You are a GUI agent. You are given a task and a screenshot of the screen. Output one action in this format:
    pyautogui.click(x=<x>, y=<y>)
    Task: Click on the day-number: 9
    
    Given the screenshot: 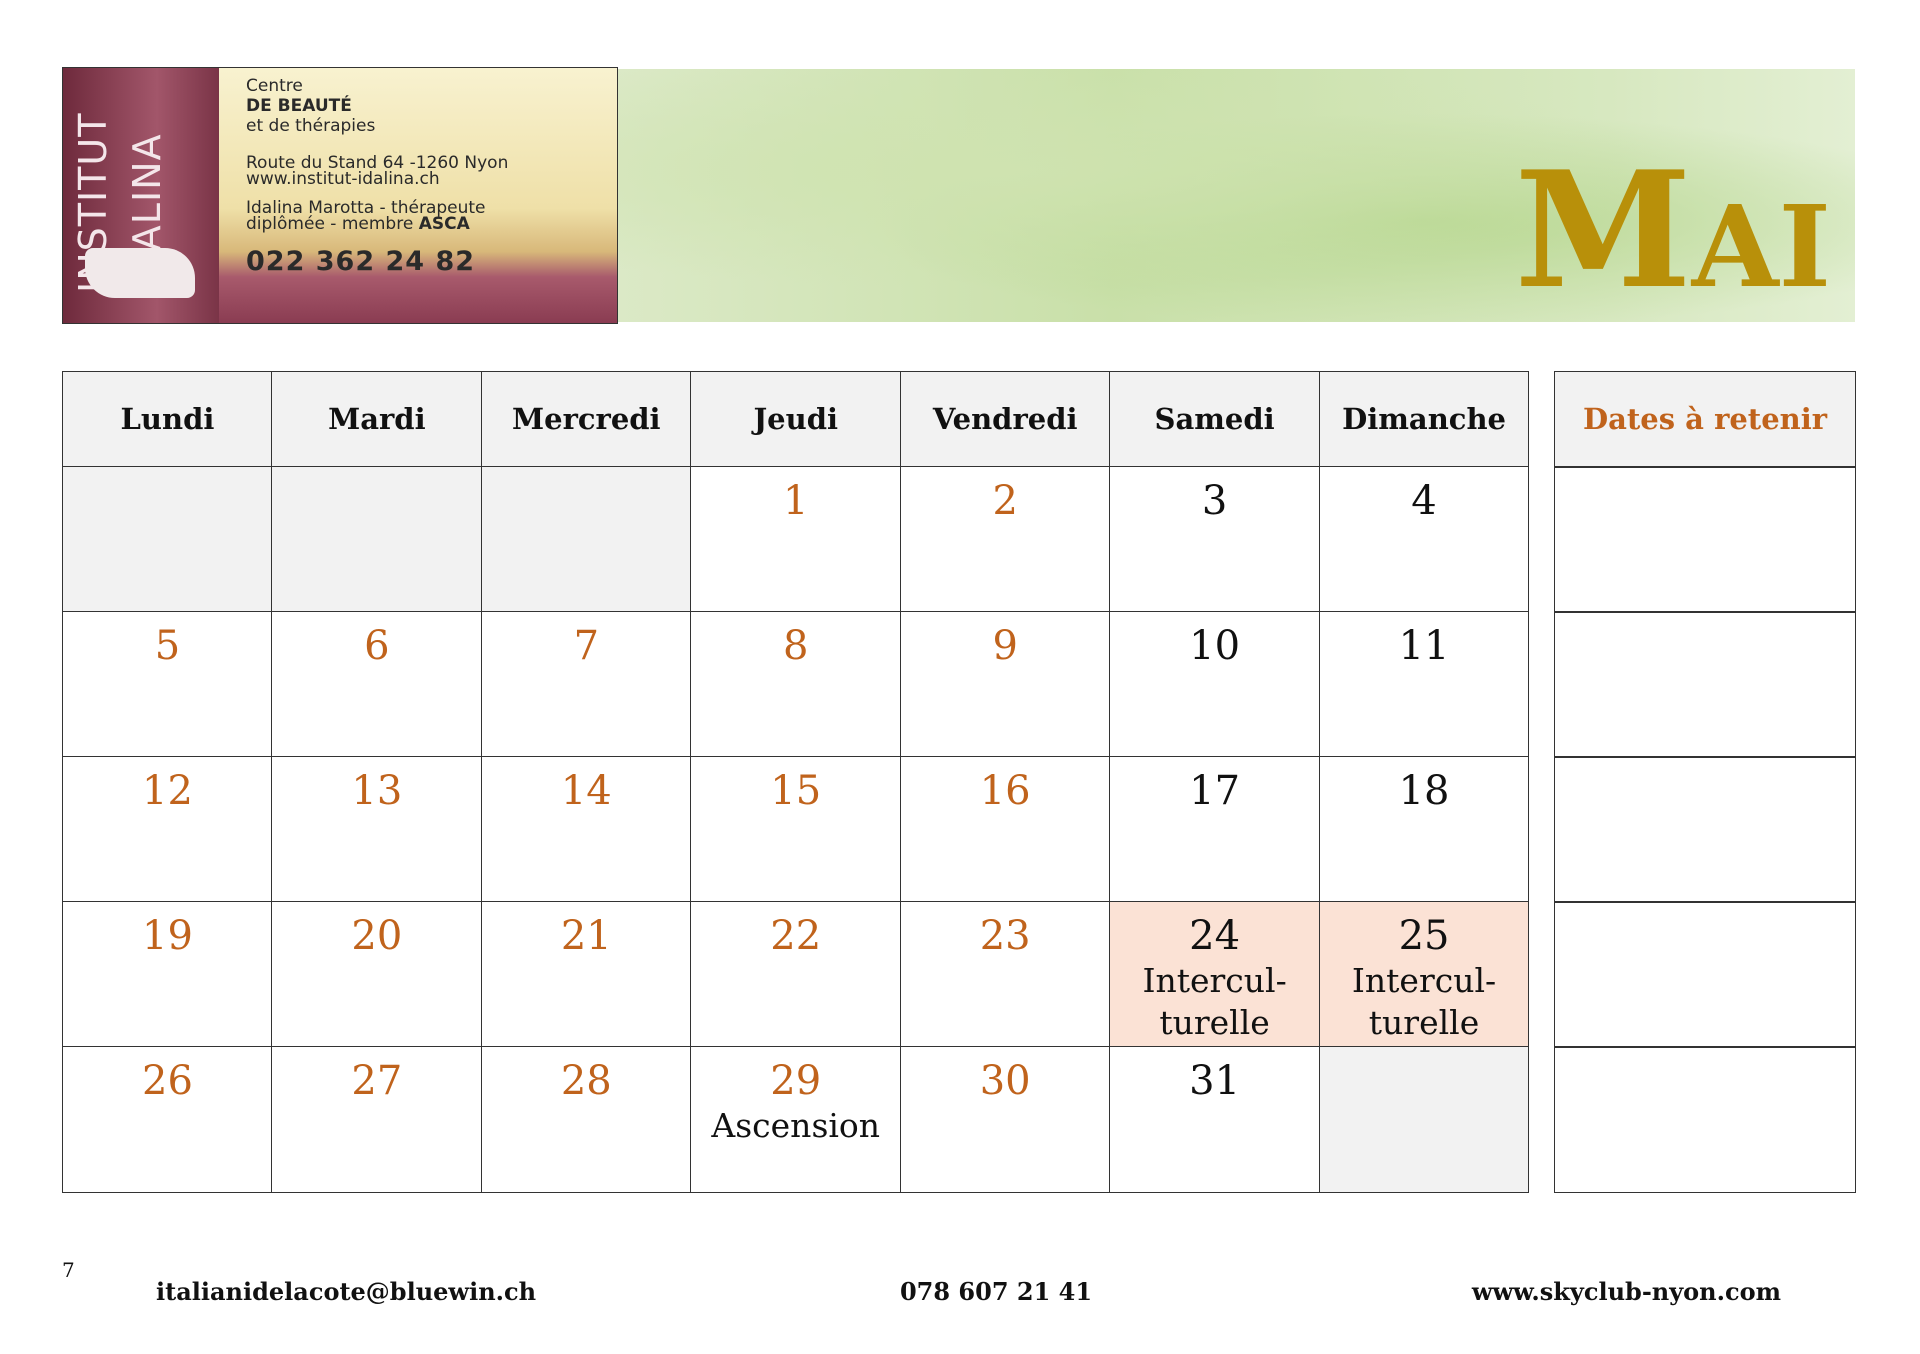 What is the action you would take?
    pyautogui.click(x=1005, y=646)
    